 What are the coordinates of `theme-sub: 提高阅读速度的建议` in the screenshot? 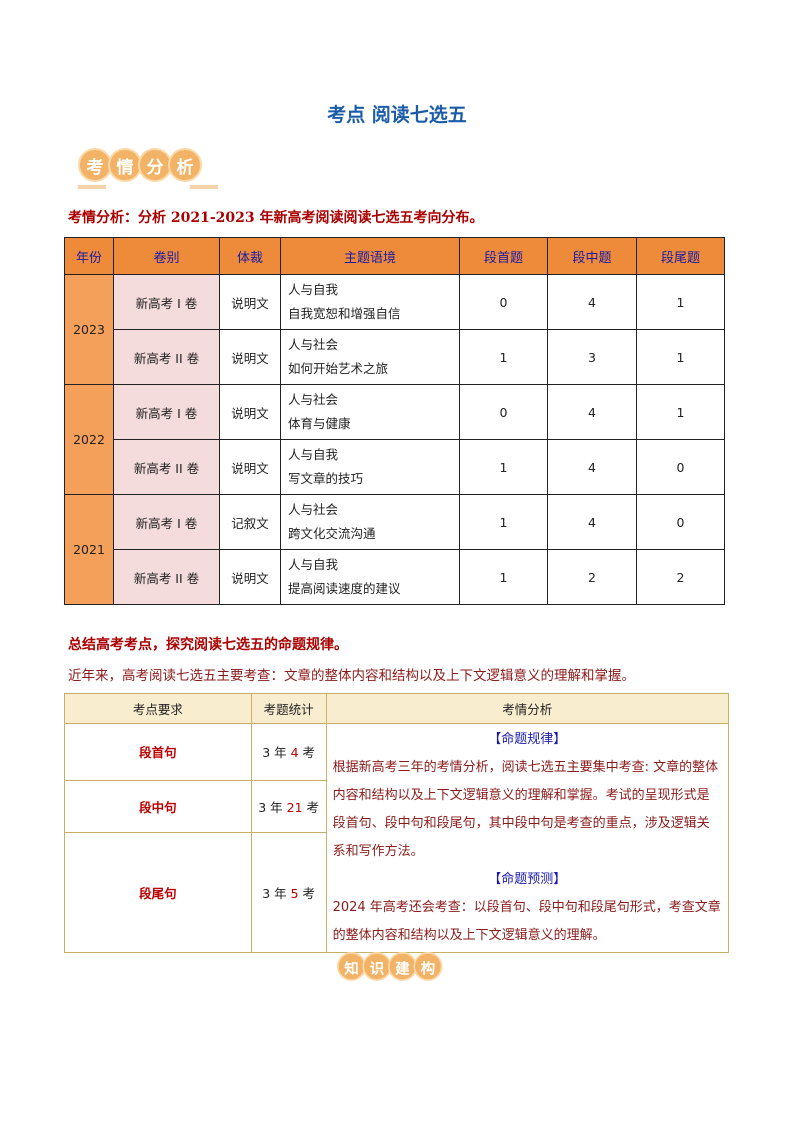 It's located at (344, 588).